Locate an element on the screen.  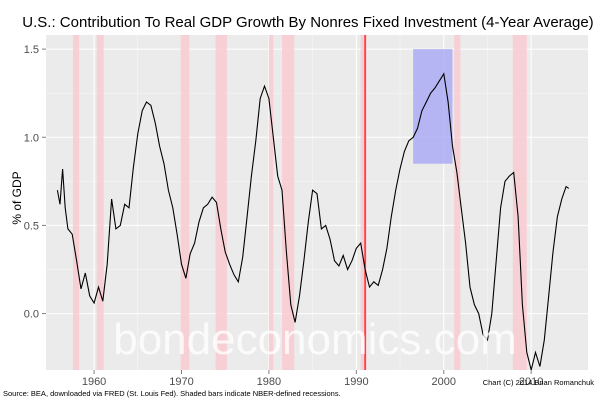
x-tick-label: 1960 is located at coordinates (94, 382).